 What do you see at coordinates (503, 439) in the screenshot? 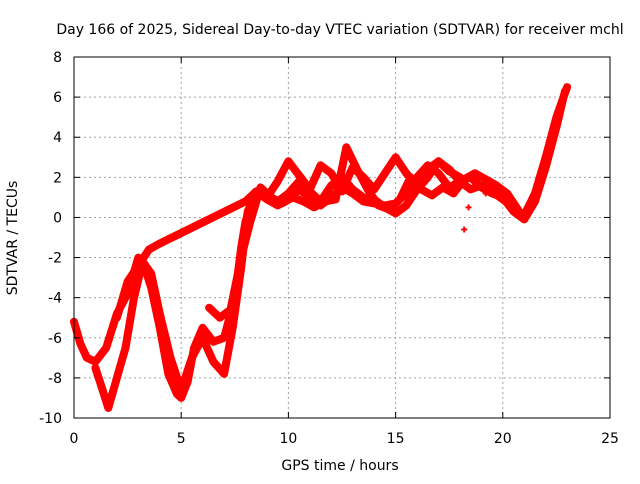
I see `x-tick-label: 20` at bounding box center [503, 439].